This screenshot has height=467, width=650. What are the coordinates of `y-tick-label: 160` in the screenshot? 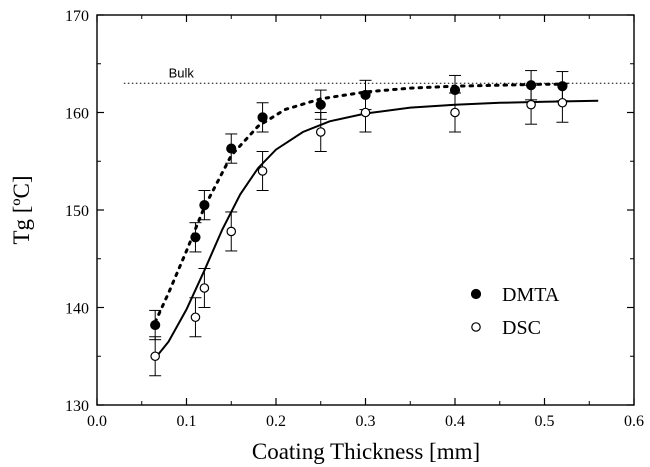 It's located at (77, 114).